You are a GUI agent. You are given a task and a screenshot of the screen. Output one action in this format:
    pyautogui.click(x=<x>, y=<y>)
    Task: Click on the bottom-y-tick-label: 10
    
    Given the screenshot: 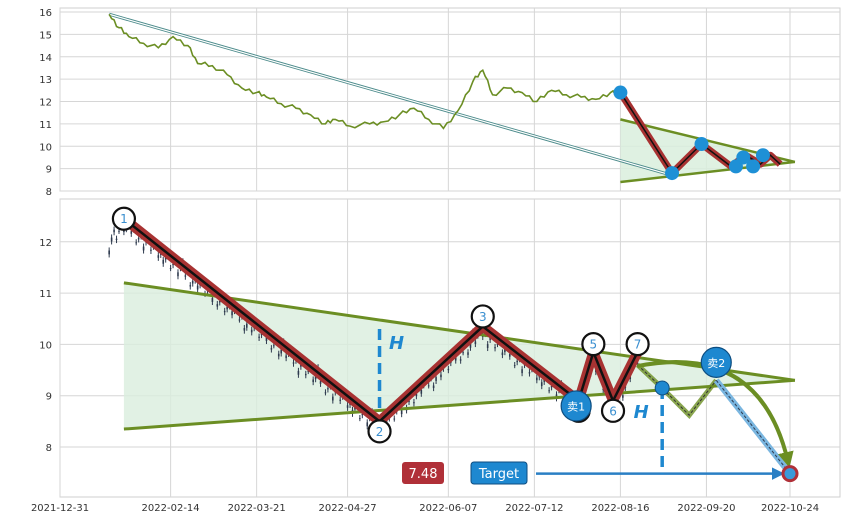 What is the action you would take?
    pyautogui.click(x=45, y=345)
    